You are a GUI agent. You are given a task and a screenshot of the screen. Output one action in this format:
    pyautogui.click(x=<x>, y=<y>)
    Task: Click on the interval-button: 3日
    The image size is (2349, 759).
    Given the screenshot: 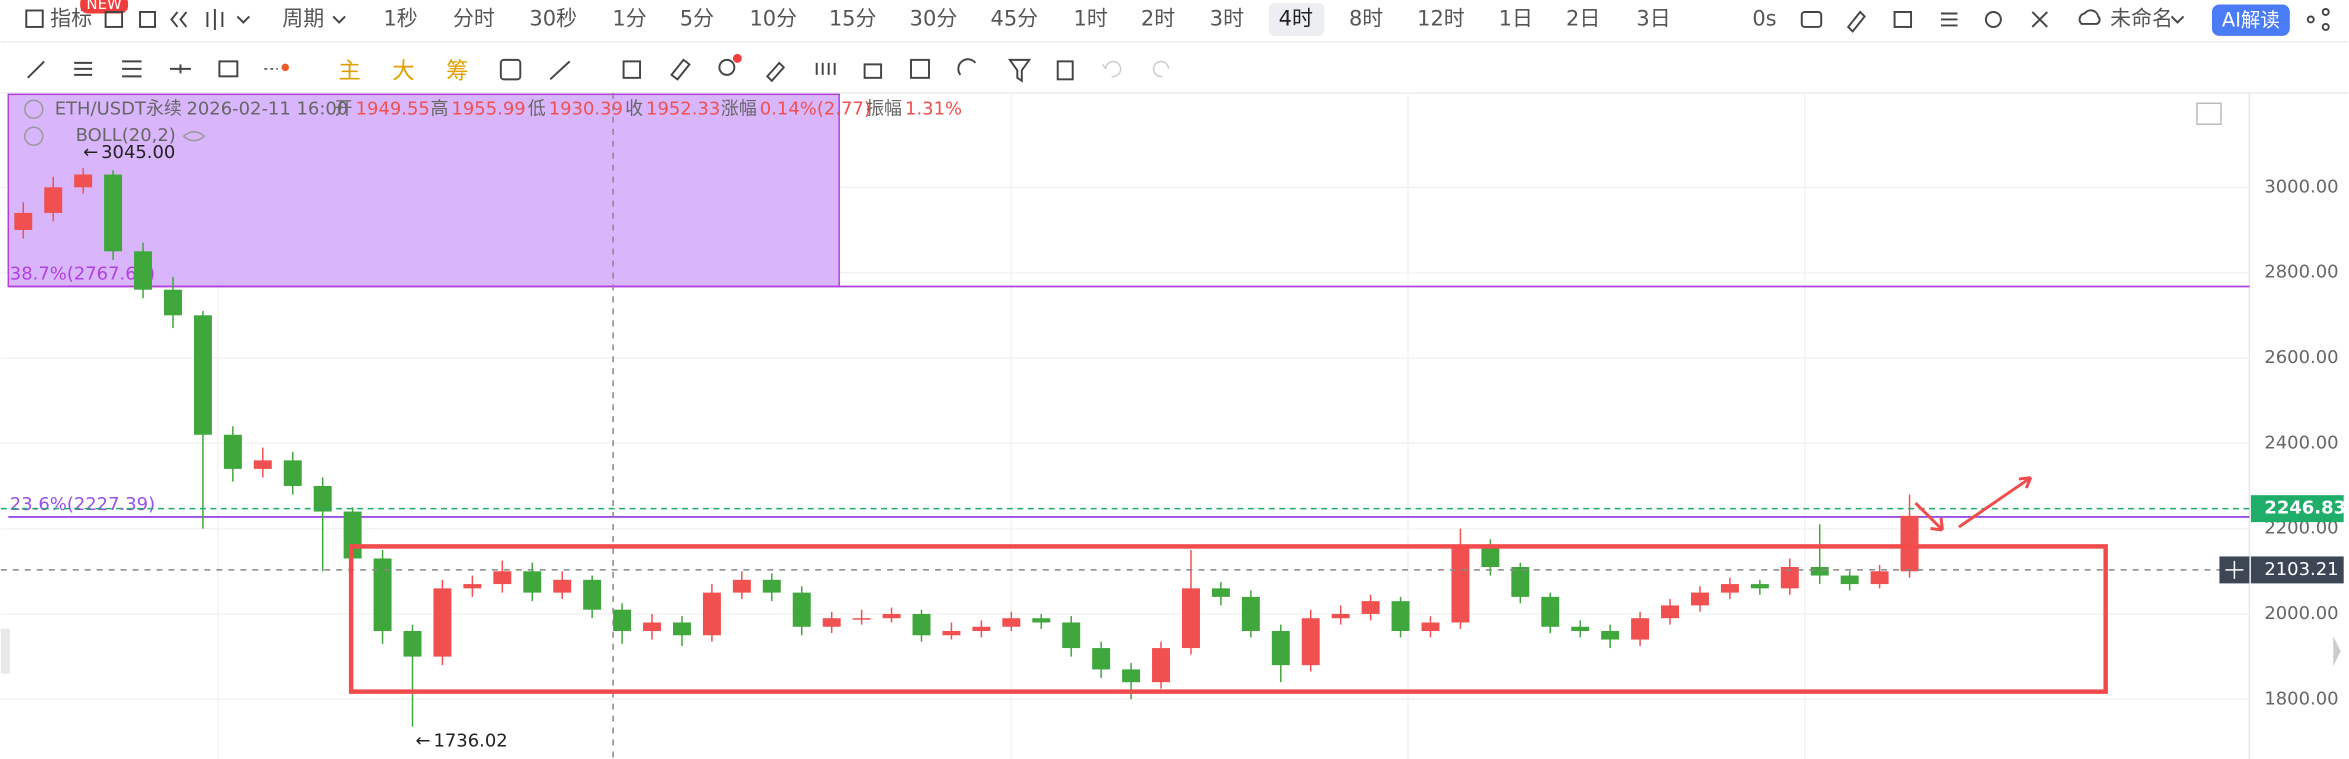 What is the action you would take?
    pyautogui.click(x=1653, y=18)
    